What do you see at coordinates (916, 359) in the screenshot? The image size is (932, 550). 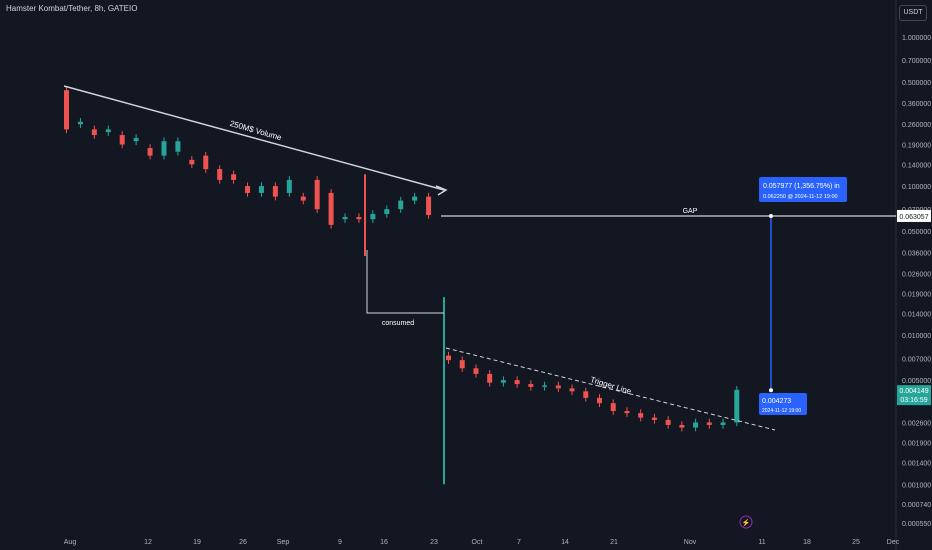 I see `y-tick-label: 0.007000` at bounding box center [916, 359].